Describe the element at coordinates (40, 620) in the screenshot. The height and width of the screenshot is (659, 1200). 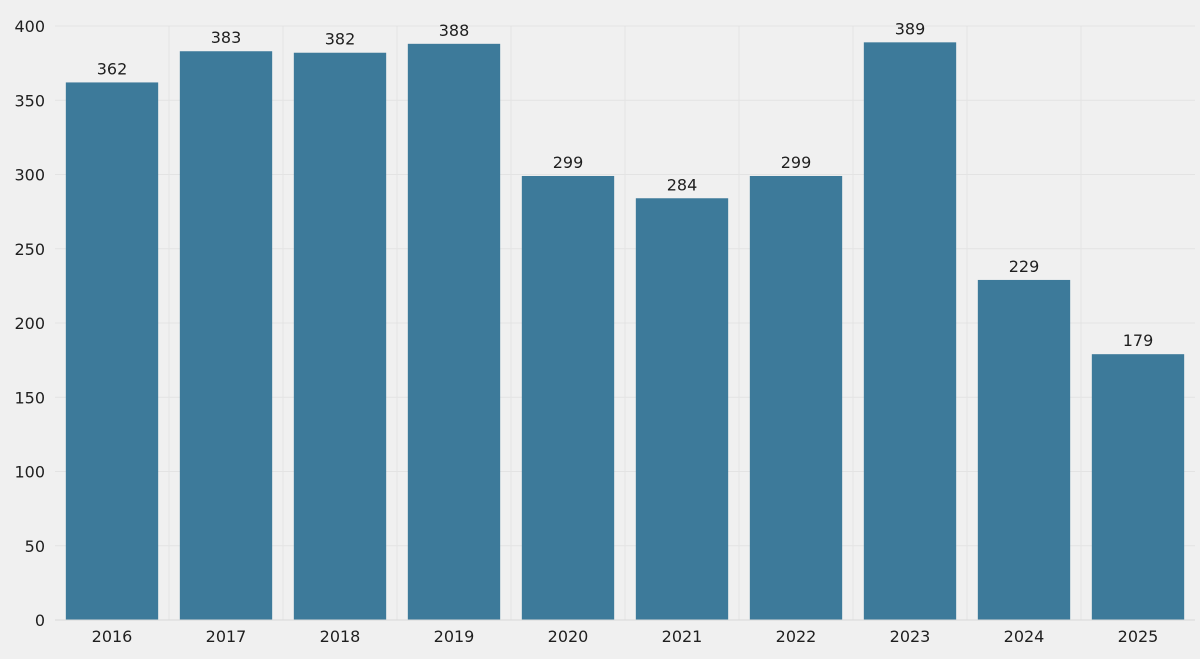
I see `y-tick-label: 0` at that location.